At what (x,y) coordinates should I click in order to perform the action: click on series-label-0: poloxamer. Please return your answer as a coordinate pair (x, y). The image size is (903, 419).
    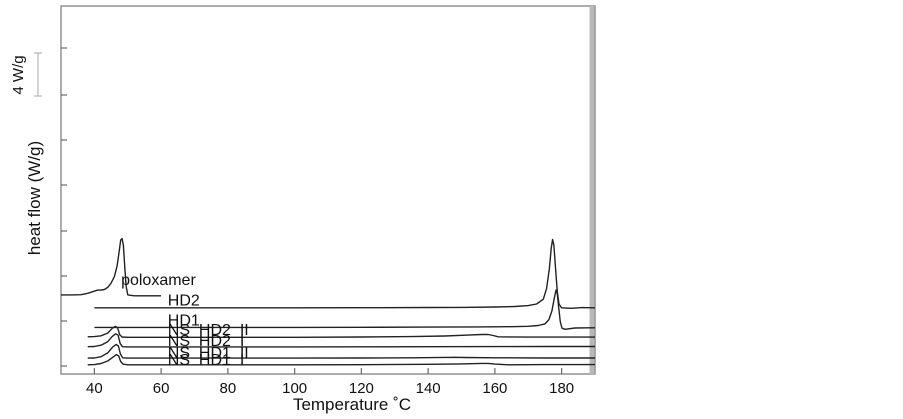
    Looking at the image, I should click on (158, 280).